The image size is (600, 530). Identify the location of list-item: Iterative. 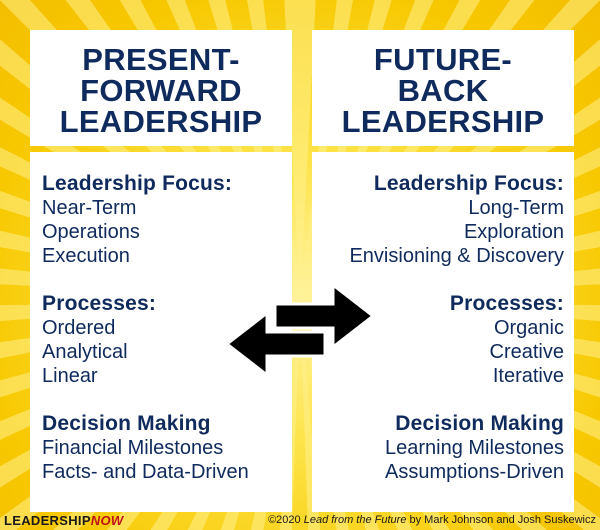
(528, 376).